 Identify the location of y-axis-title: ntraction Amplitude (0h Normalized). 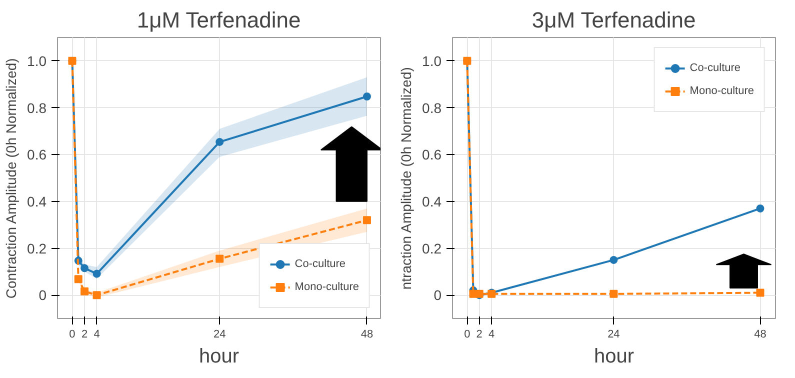
(406, 178).